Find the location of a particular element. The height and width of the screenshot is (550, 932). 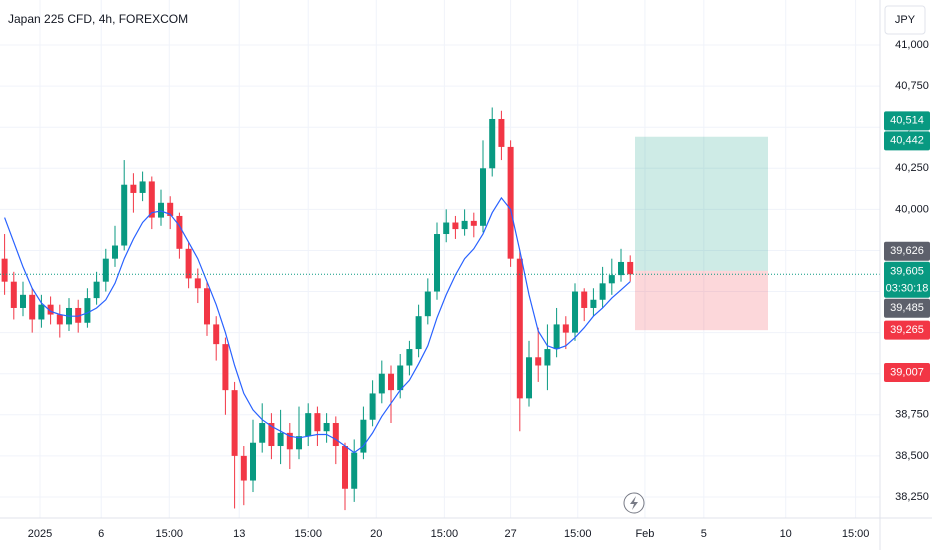

x-tick-label: Feb is located at coordinates (644, 534).